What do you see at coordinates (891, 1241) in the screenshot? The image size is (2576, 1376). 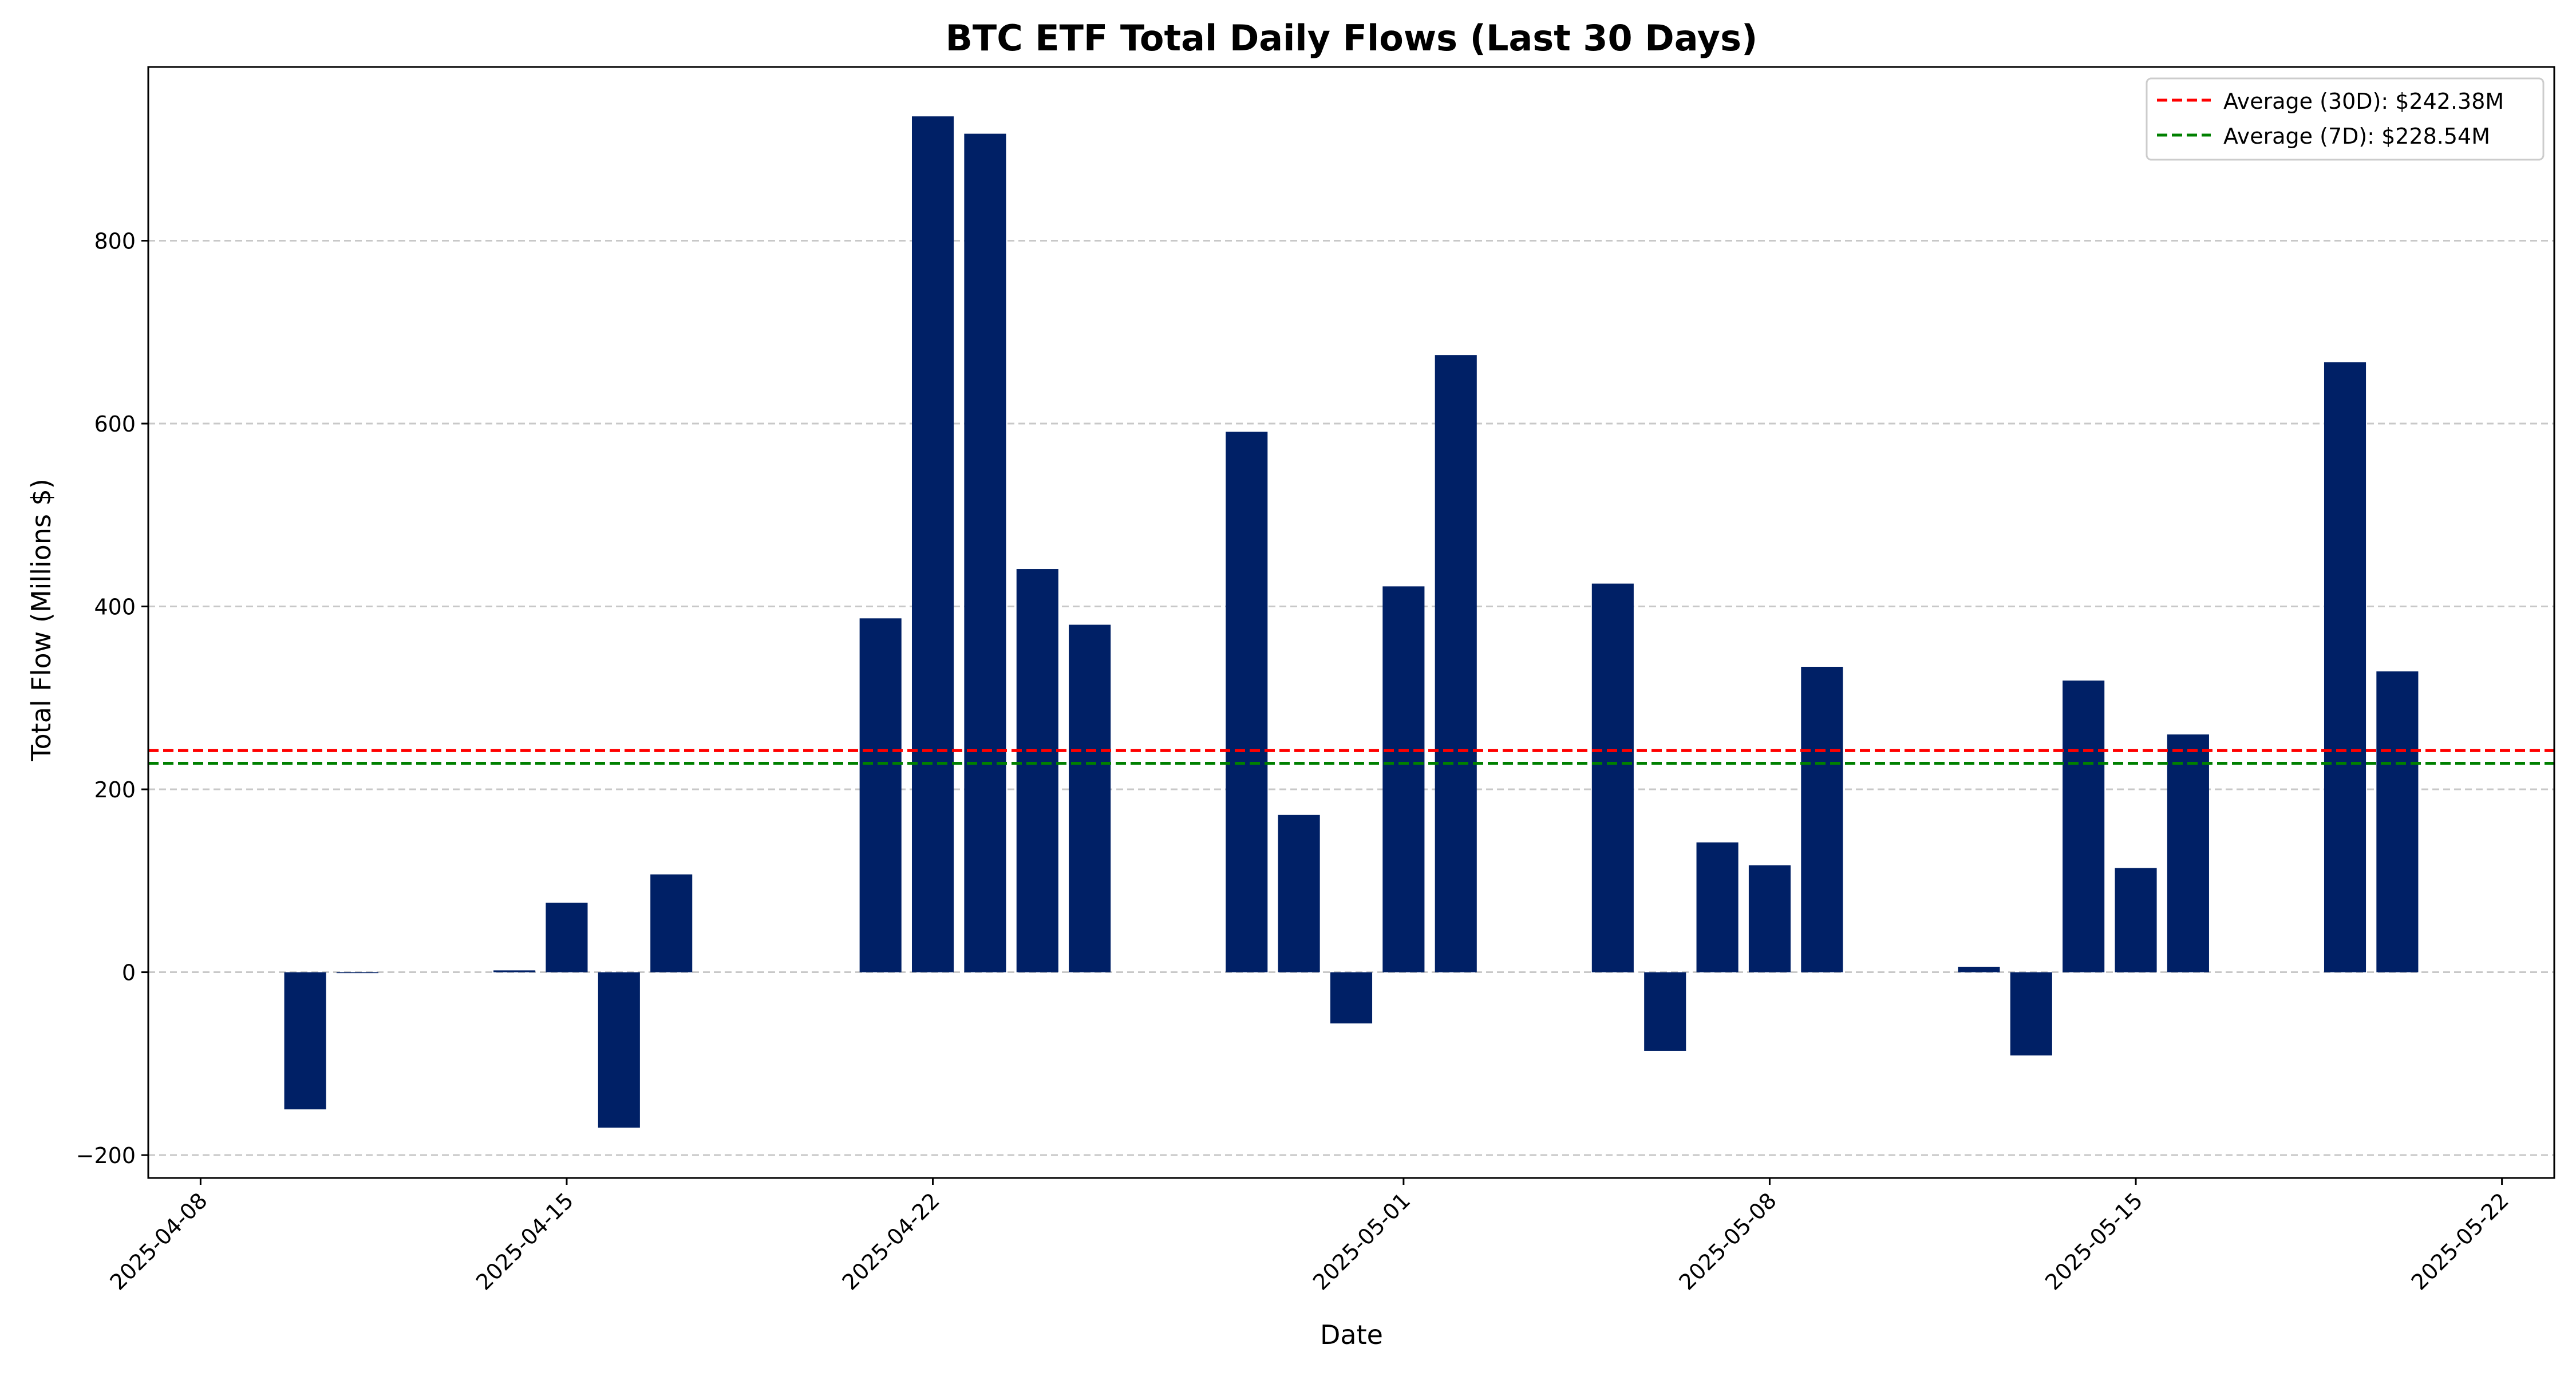 I see `x-tick-label: 2025-04-22` at bounding box center [891, 1241].